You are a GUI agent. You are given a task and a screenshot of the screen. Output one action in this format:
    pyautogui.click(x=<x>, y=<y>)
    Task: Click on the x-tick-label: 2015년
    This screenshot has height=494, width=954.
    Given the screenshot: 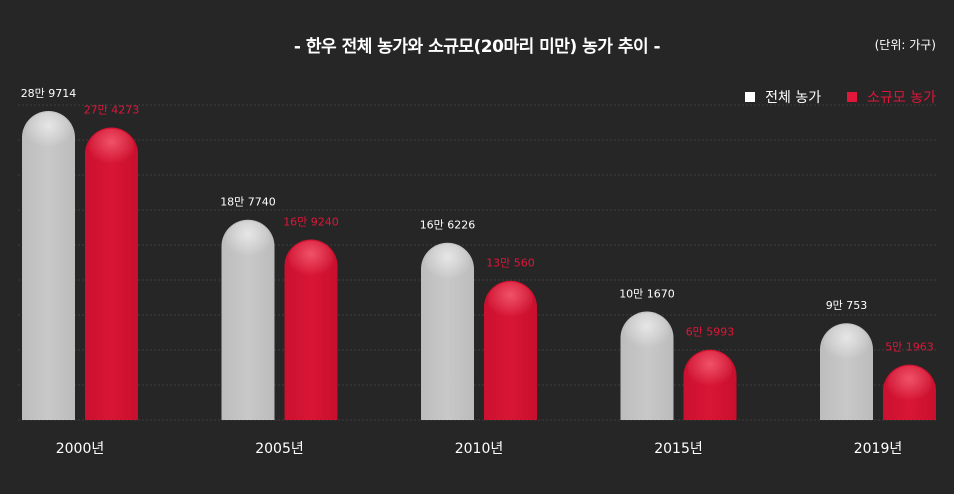 What is the action you would take?
    pyautogui.click(x=678, y=449)
    